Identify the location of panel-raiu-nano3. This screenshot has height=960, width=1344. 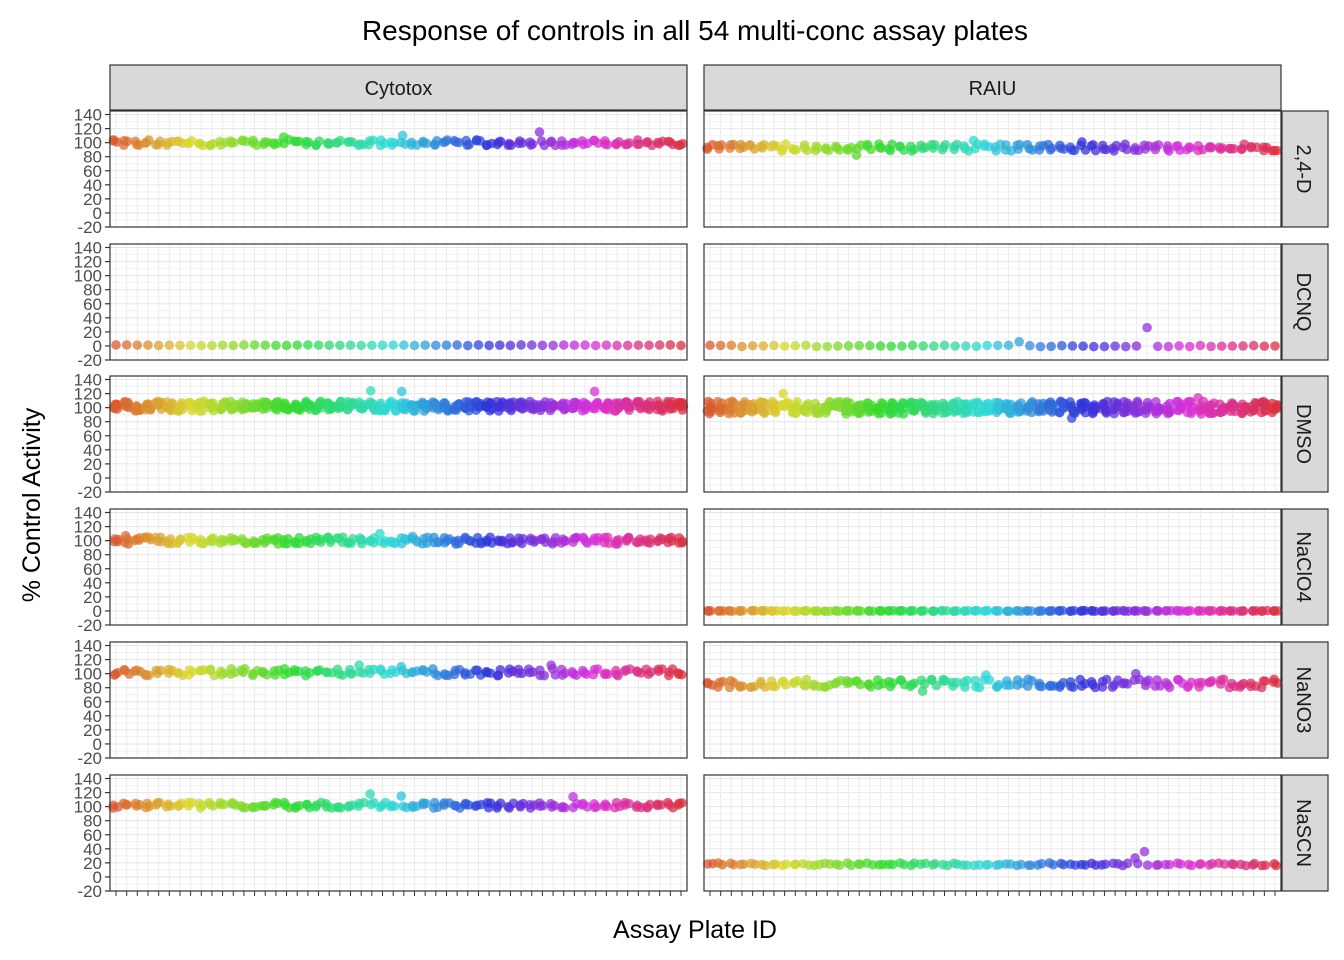
(992, 700).